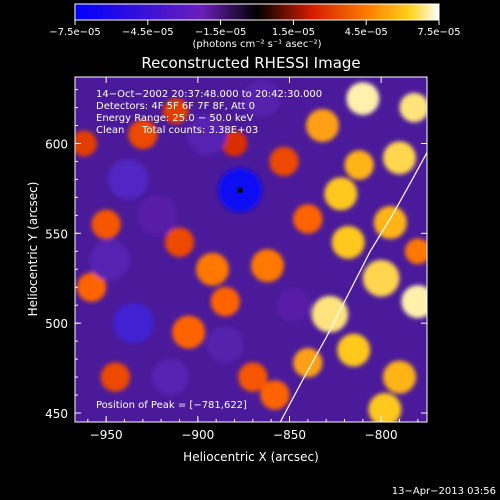  What do you see at coordinates (240, 190) in the screenshot?
I see `peak-marker` at bounding box center [240, 190].